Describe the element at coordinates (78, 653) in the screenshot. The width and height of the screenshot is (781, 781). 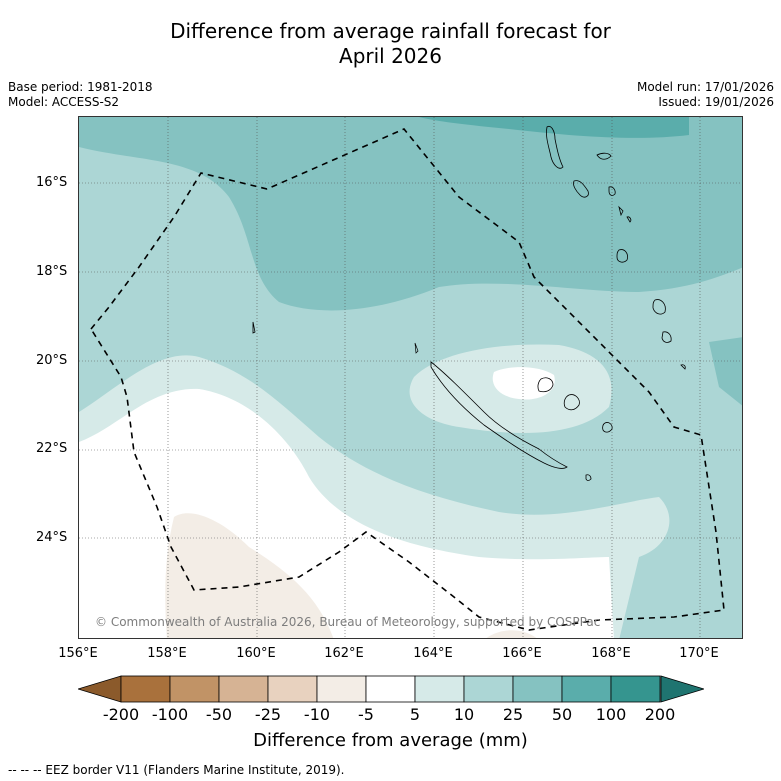
I see `lon-label-156e: 156°E` at that location.